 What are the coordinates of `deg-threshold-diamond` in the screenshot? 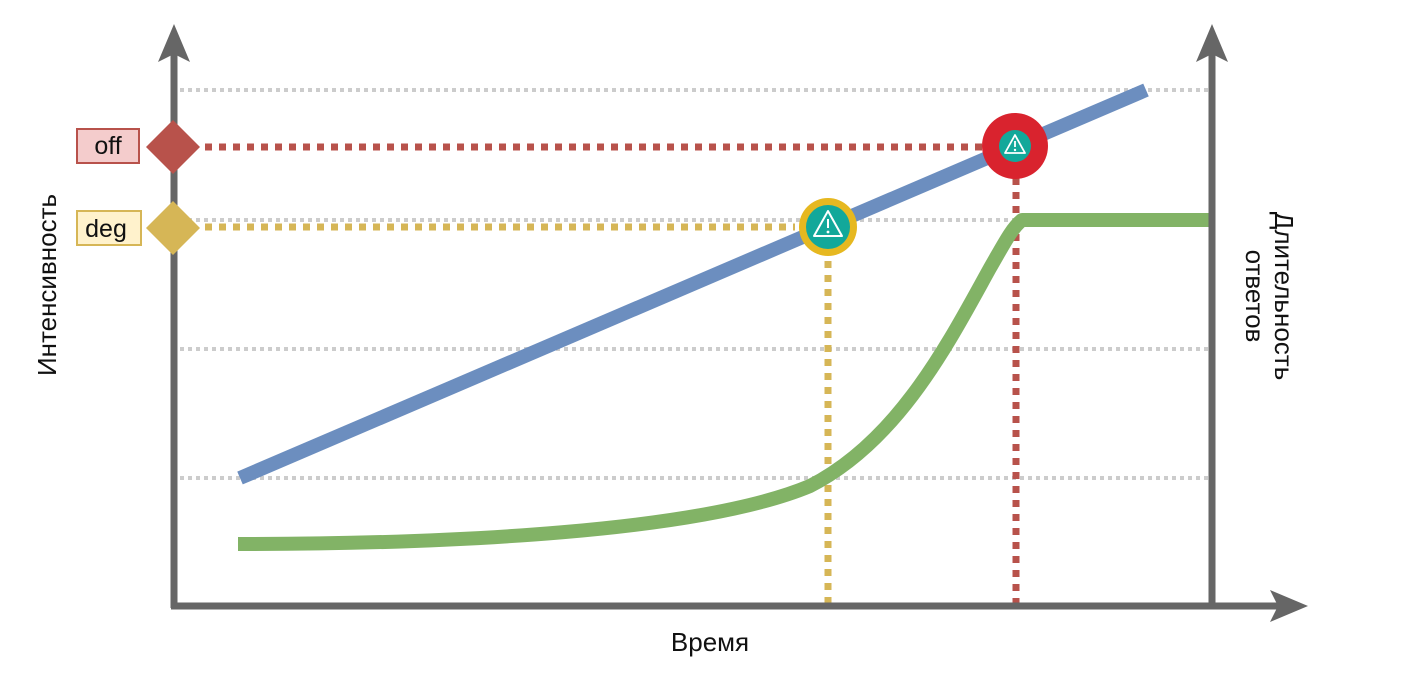 It's located at (173, 228).